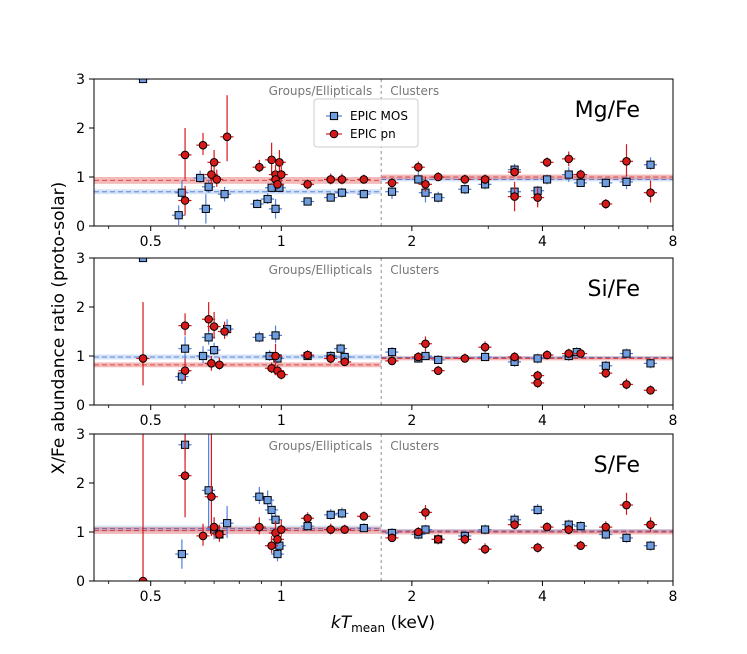  What do you see at coordinates (334, 134) in the screenshot?
I see `legend-pn-marker` at bounding box center [334, 134].